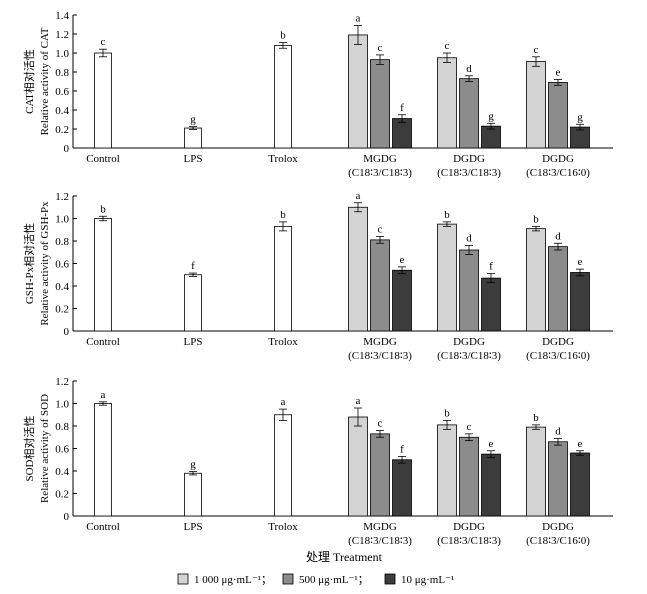 This screenshot has width=647, height=594. Describe the element at coordinates (29, 448) in the screenshot. I see `y-axis-title-cn: SOD相对活性` at that location.